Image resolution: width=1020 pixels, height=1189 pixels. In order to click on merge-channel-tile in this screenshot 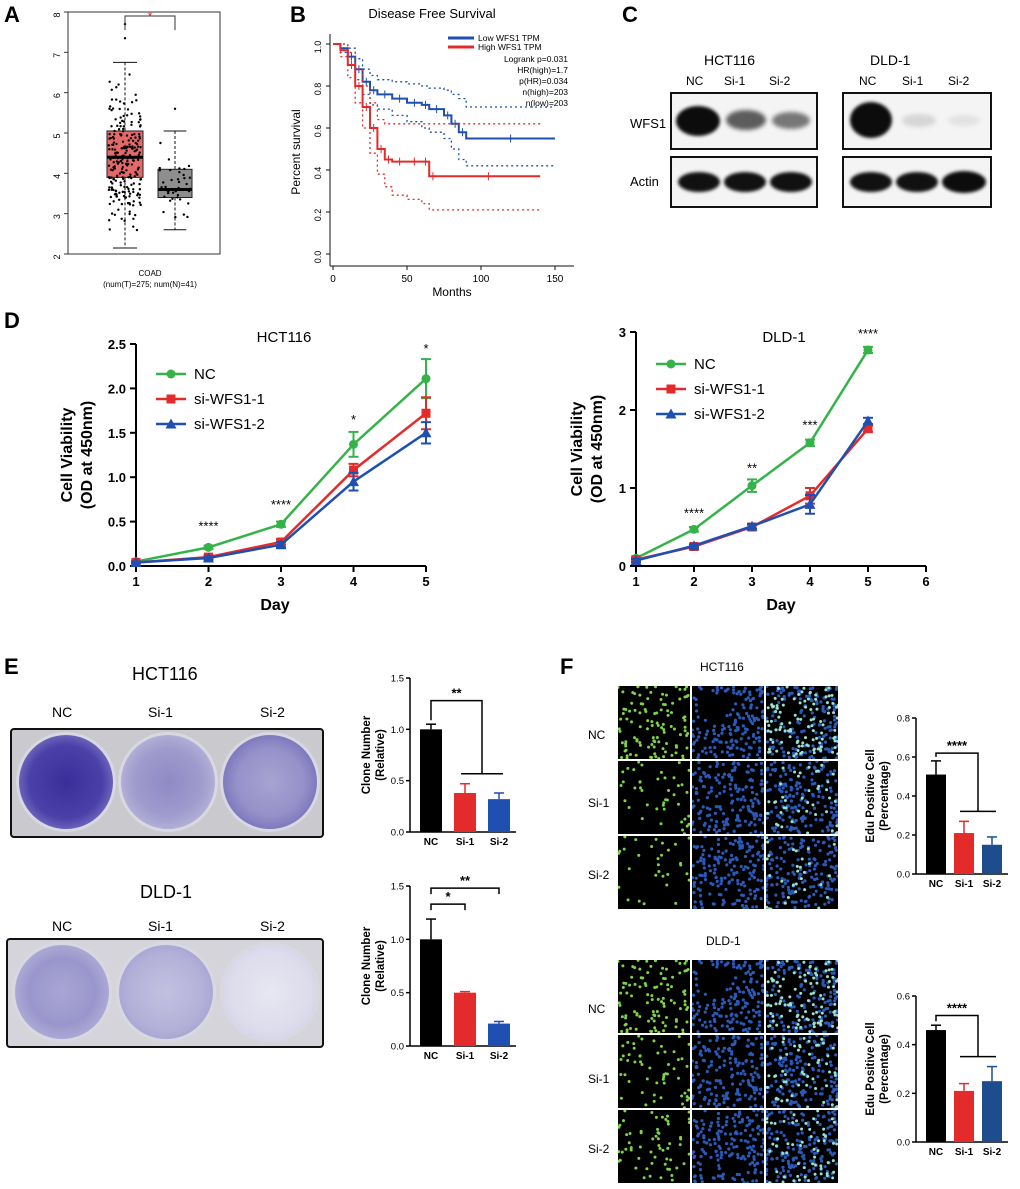, I will do `click(801, 1146)`.